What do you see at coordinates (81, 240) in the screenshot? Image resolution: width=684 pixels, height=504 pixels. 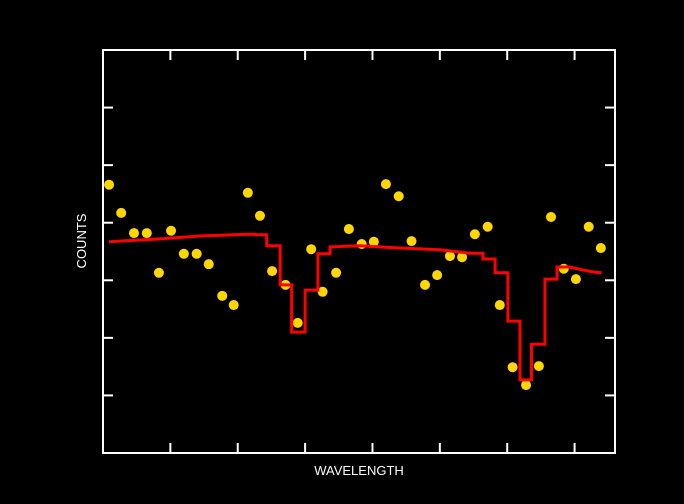 I see `y-axis-label: COUNTS` at bounding box center [81, 240].